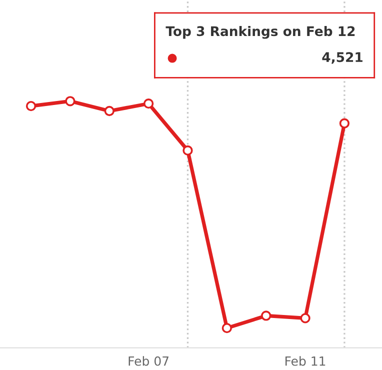  I want to click on x-tick-label: Feb 11, so click(305, 361).